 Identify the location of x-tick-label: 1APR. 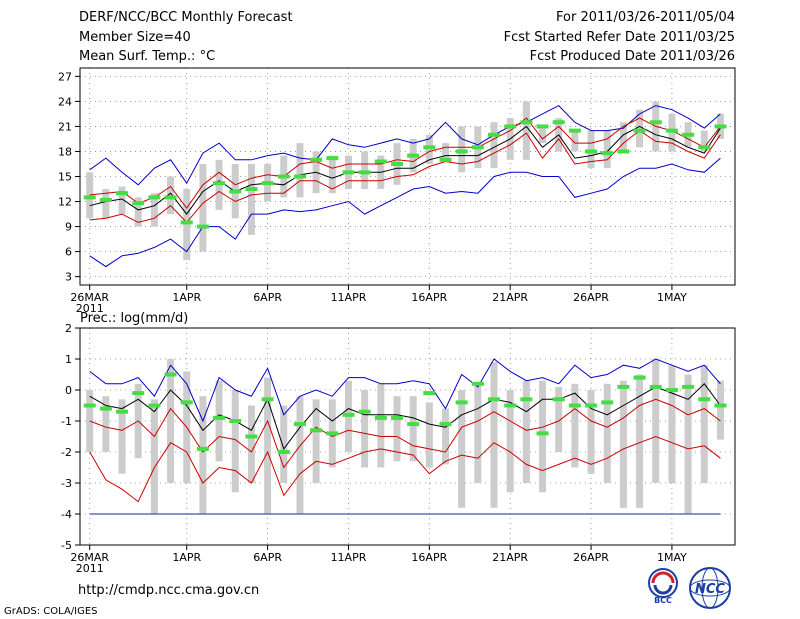
(186, 557).